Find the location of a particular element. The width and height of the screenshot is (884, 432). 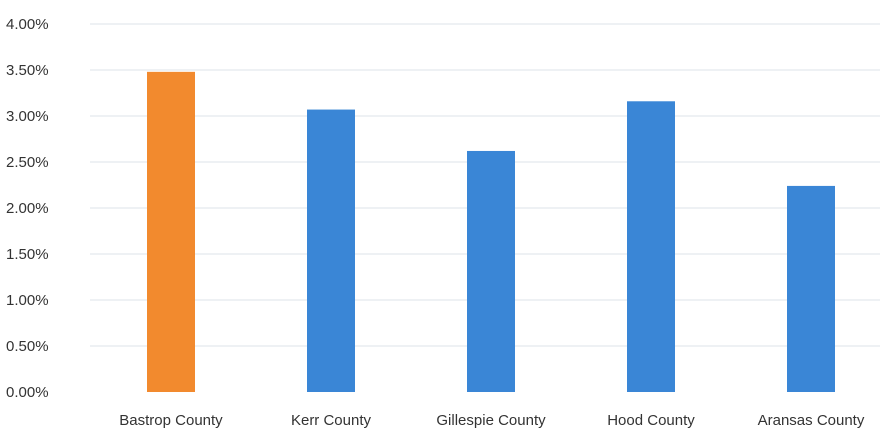

y-tick-label: 3.50% is located at coordinates (27, 70).